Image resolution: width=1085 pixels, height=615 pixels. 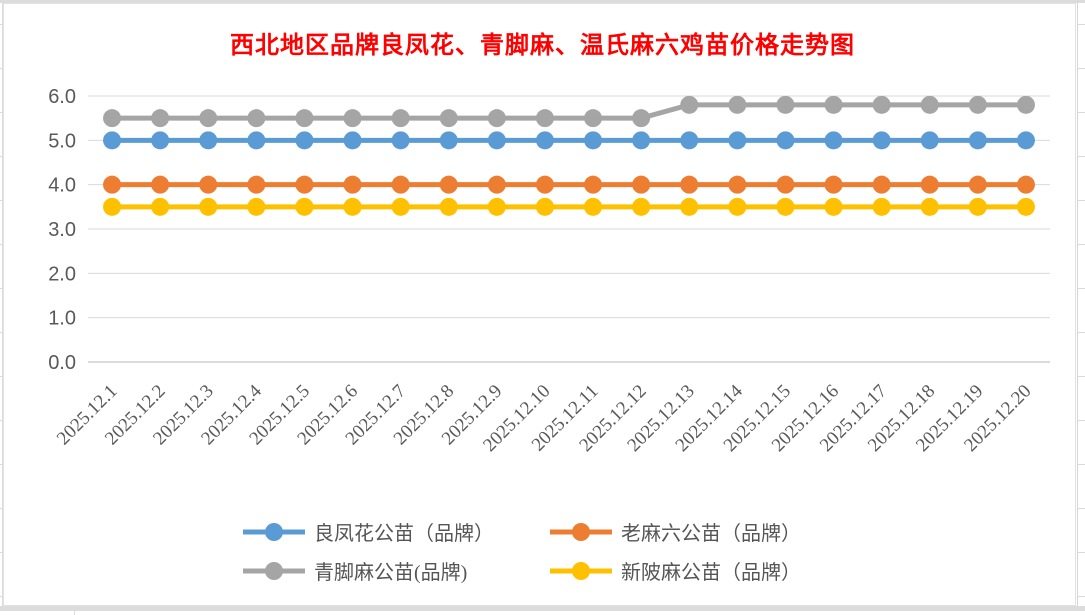 I want to click on legend-item-laomaliu: 老麻六公苗（品牌）, so click(x=675, y=531).